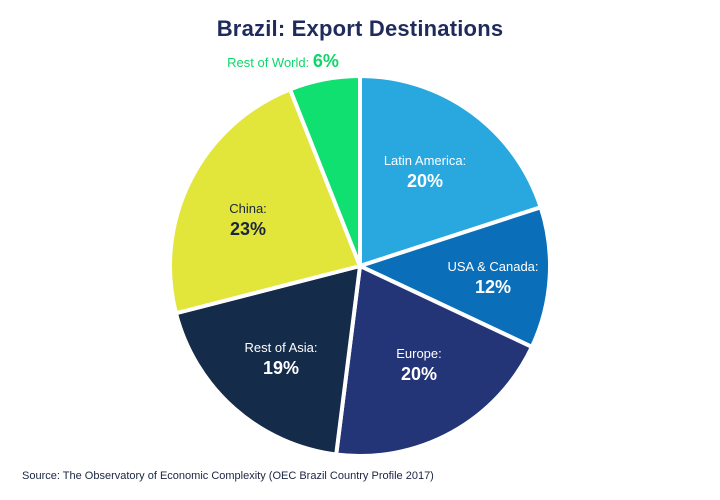  What do you see at coordinates (492, 266) in the screenshot?
I see `slice-name-usa-canada: USA & Canada:` at bounding box center [492, 266].